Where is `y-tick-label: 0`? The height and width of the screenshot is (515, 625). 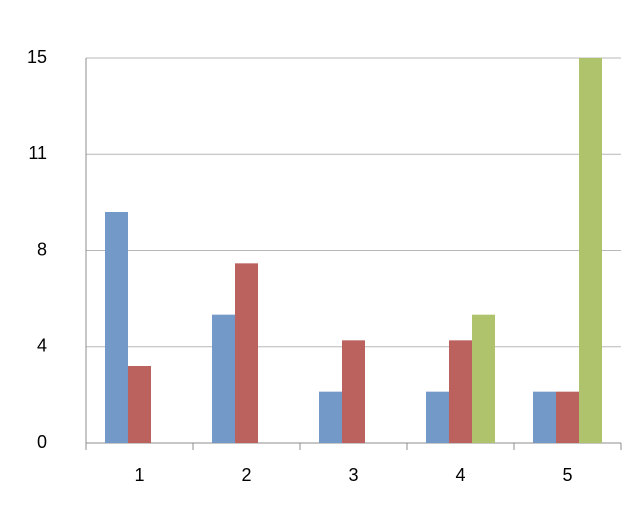 y-tick-label: 0 is located at coordinates (42, 442).